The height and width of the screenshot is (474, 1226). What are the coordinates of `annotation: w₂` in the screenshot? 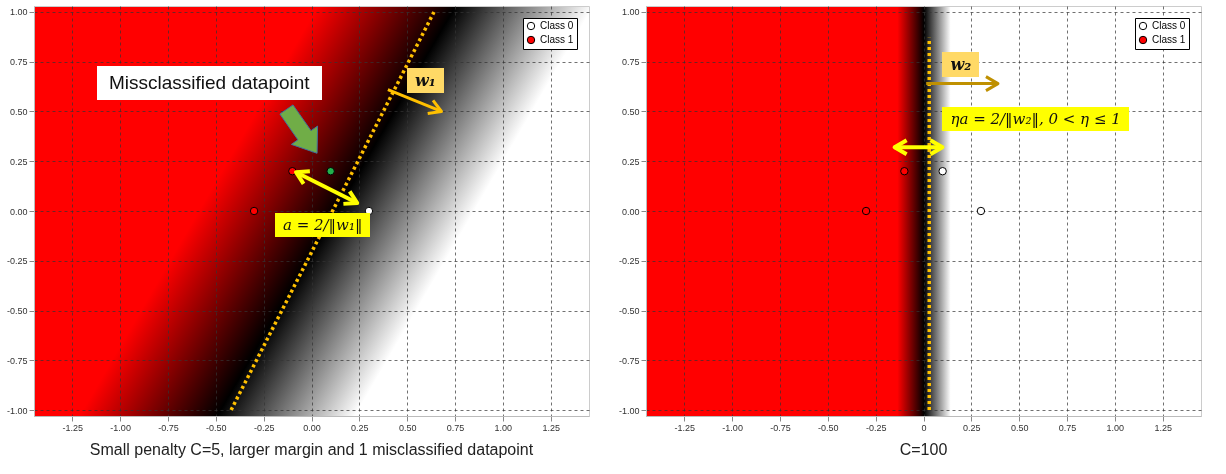 It's located at (961, 64).